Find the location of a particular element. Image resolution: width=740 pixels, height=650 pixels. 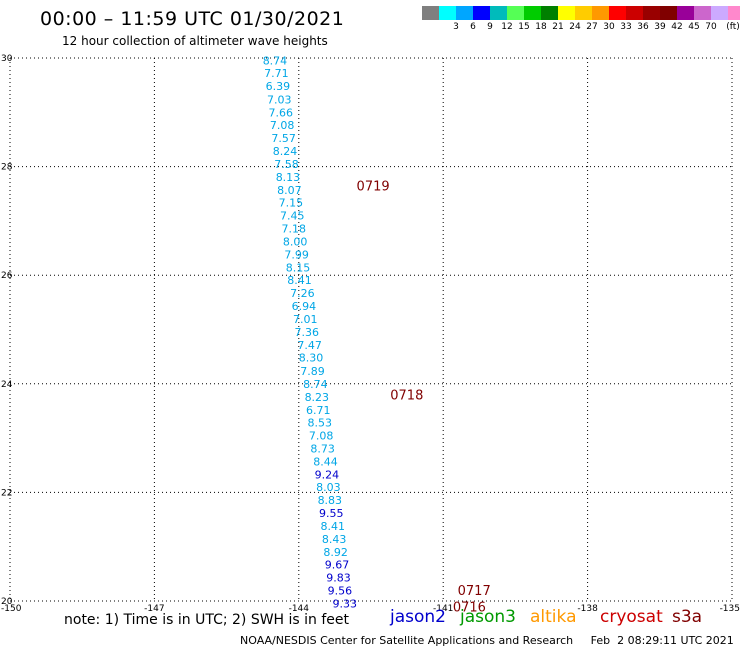

color-scale-label: 70 is located at coordinates (711, 27).